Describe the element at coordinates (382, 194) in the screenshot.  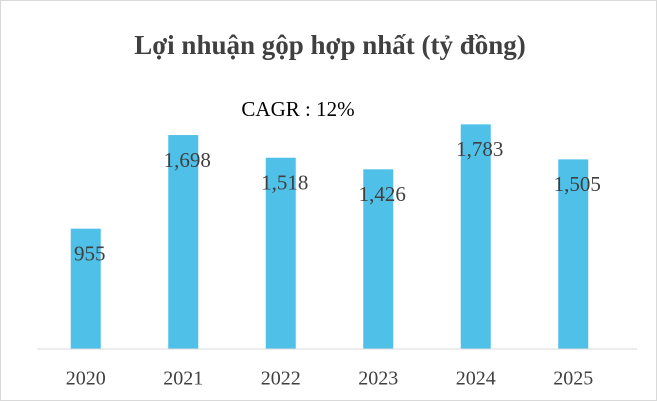
I see `value-label: 1,426` at that location.